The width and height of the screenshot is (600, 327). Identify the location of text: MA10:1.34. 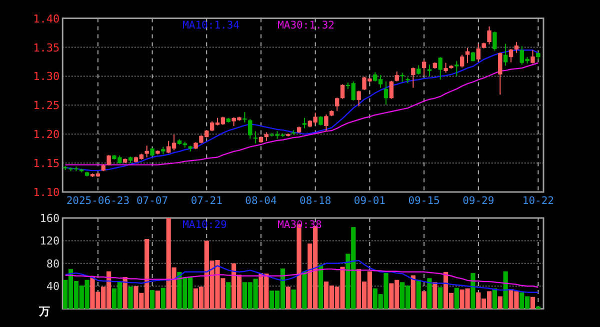
(211, 25).